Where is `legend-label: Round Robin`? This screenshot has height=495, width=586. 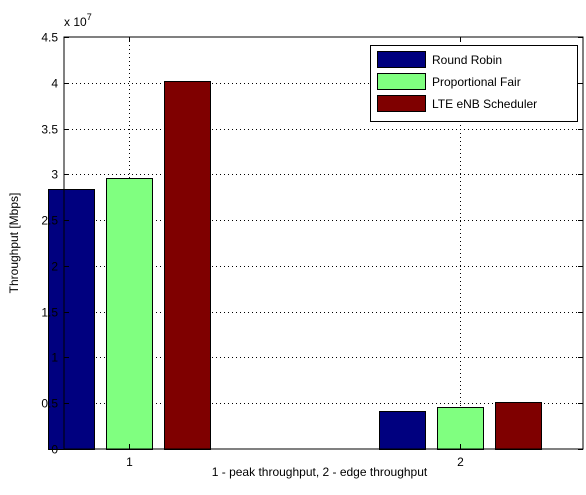 legend-label: Round Robin is located at coordinates (467, 60).